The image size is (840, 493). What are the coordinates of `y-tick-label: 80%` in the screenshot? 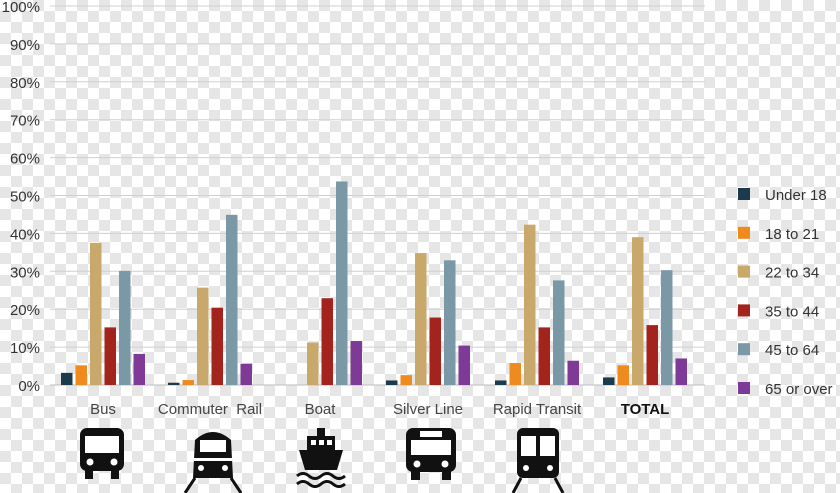 It's located at (25, 83).